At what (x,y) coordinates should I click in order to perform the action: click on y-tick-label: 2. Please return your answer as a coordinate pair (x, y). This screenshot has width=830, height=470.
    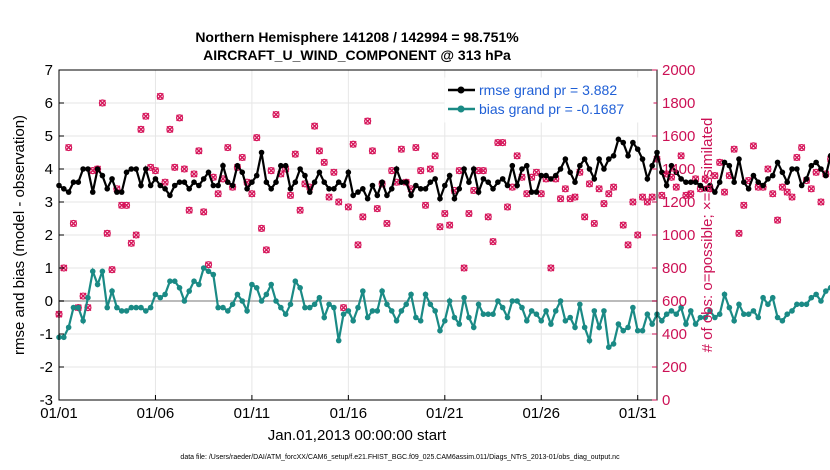
    Looking at the image, I should click on (49, 235).